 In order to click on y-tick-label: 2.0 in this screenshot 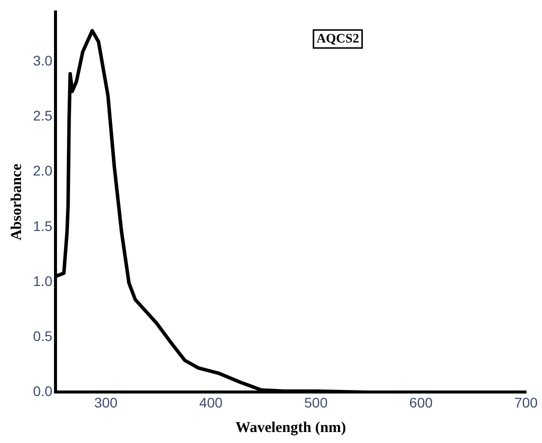, I will do `click(42, 170)`.